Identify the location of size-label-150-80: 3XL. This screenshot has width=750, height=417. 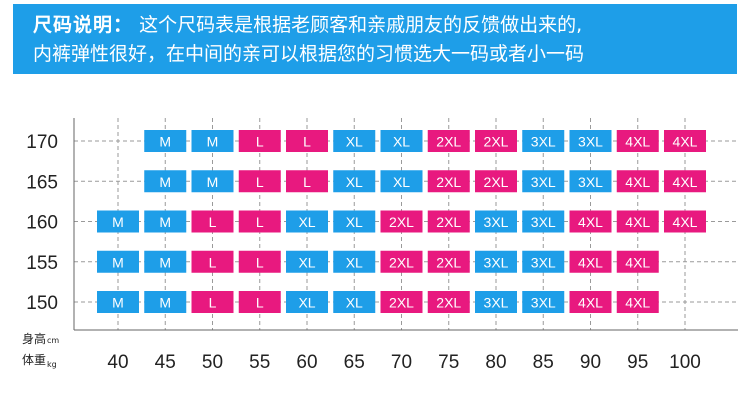
(496, 303).